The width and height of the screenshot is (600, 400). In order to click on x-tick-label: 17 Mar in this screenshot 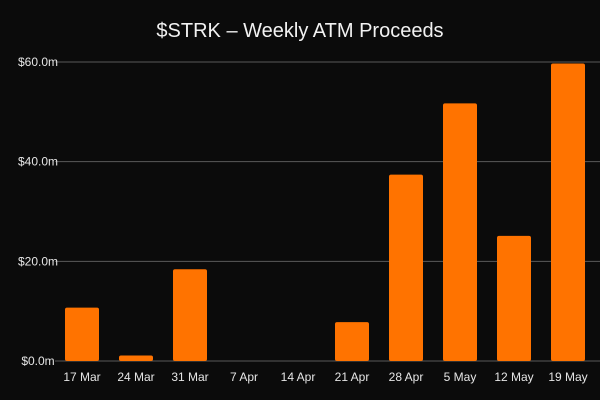, I will do `click(81, 377)`.